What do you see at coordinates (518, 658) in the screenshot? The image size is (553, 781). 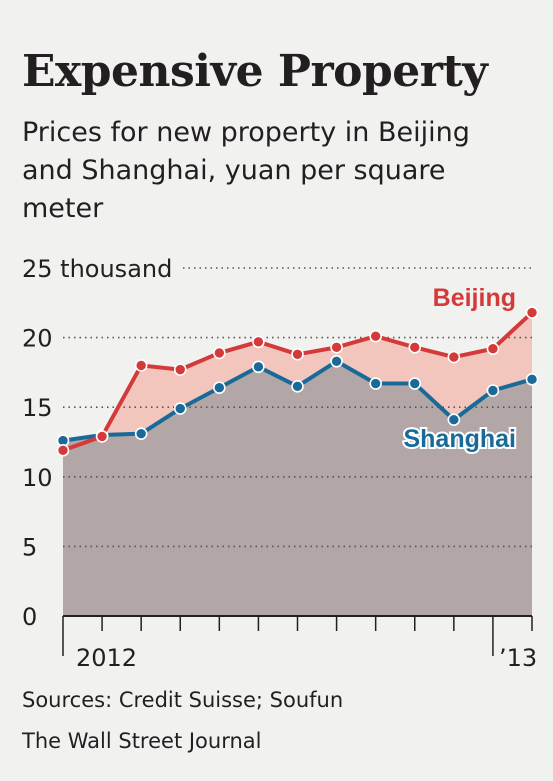 I see `x-tick-label: ’13` at bounding box center [518, 658].